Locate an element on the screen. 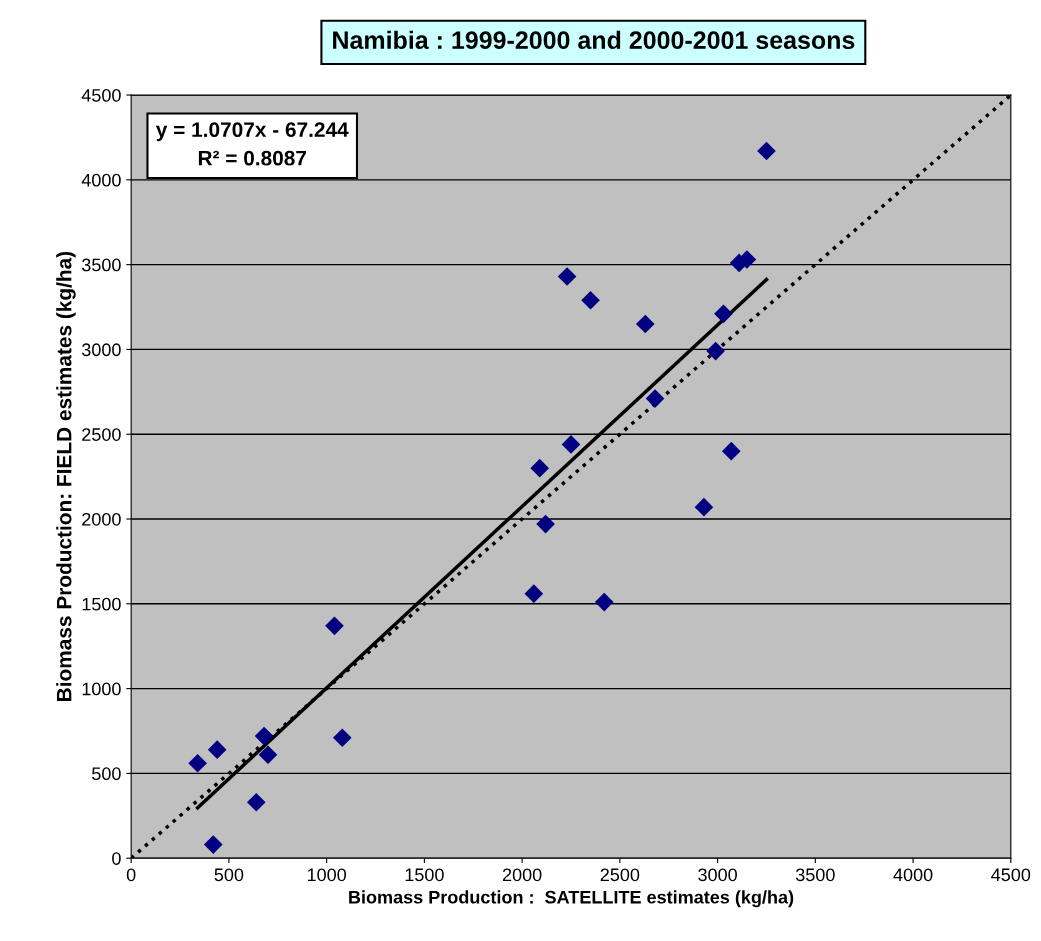 This screenshot has height=941, width=1041. x-tick-label: 1000 is located at coordinates (327, 875).